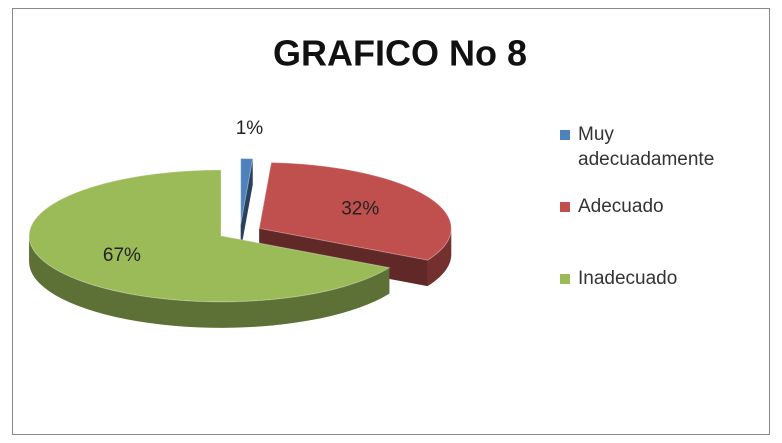 This screenshot has width=782, height=443. Describe the element at coordinates (628, 278) in the screenshot. I see `legend-label: Inadecuado` at that location.